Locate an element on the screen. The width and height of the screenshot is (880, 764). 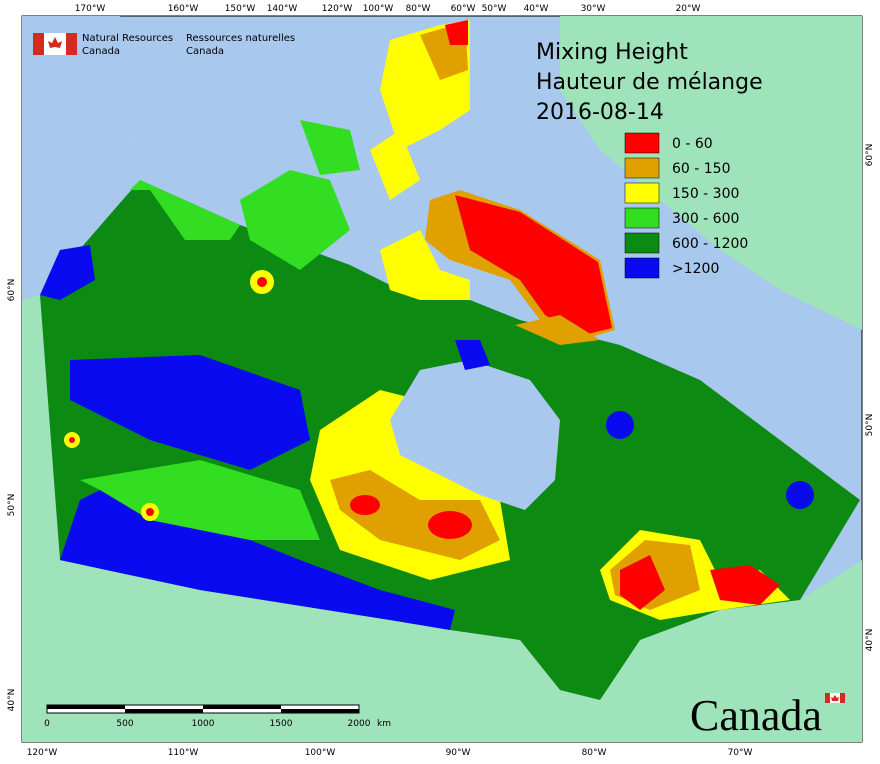
lon-label: 150°W is located at coordinates (240, 9).